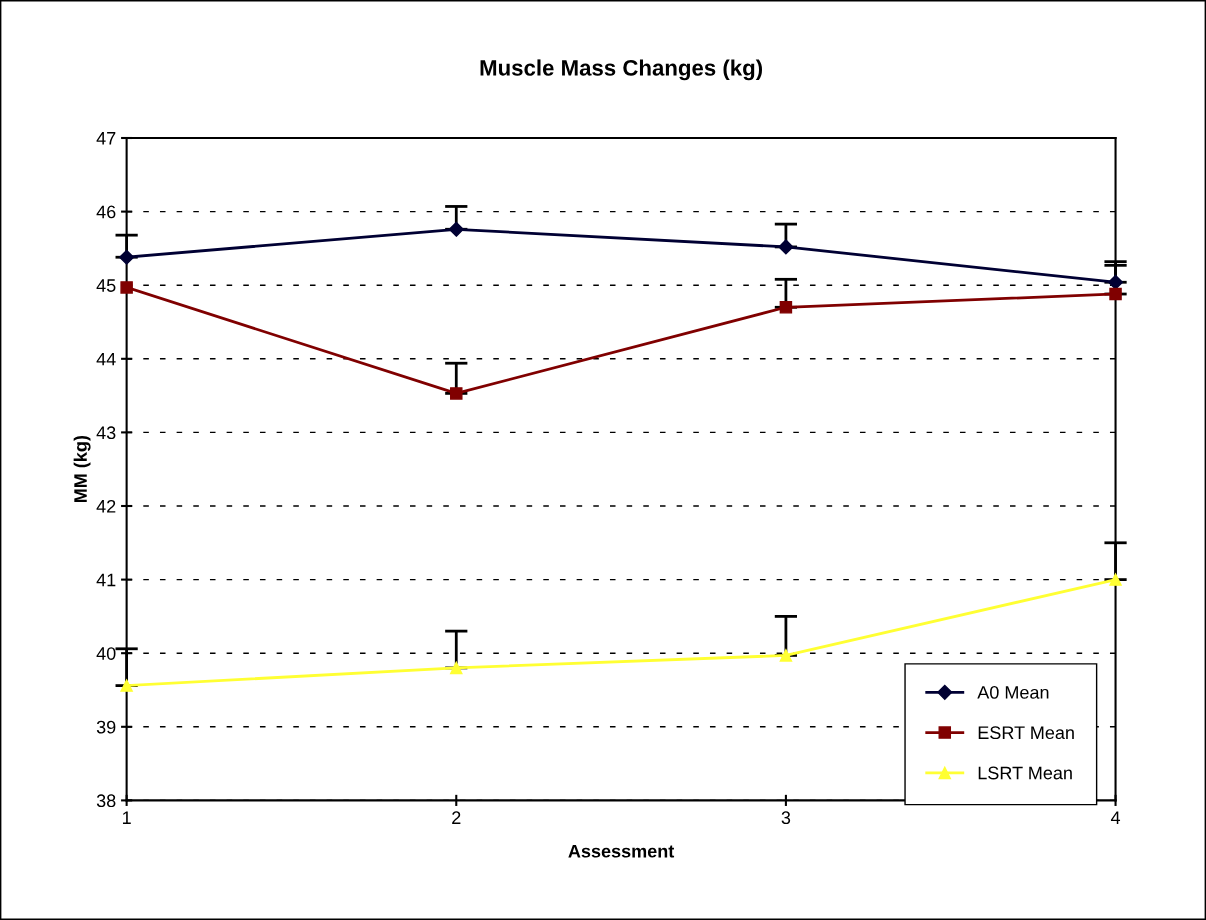 This screenshot has width=1206, height=920. What do you see at coordinates (106, 359) in the screenshot?
I see `y-tick-label: 44` at bounding box center [106, 359].